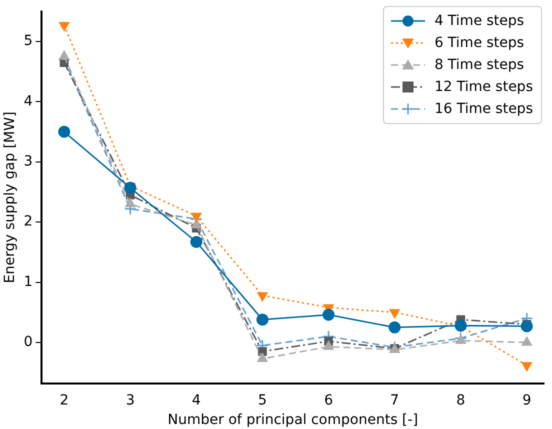 The width and height of the screenshot is (552, 429). What do you see at coordinates (28, 41) in the screenshot?
I see `y-tick-label: 5` at bounding box center [28, 41].